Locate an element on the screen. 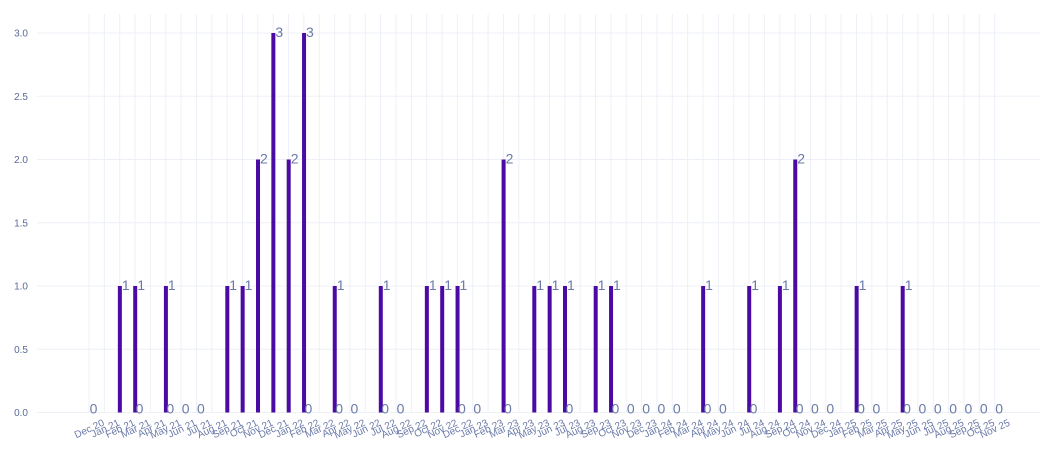 This screenshot has height=470, width=1061. y-tick-label: 1.5 is located at coordinates (21, 223).